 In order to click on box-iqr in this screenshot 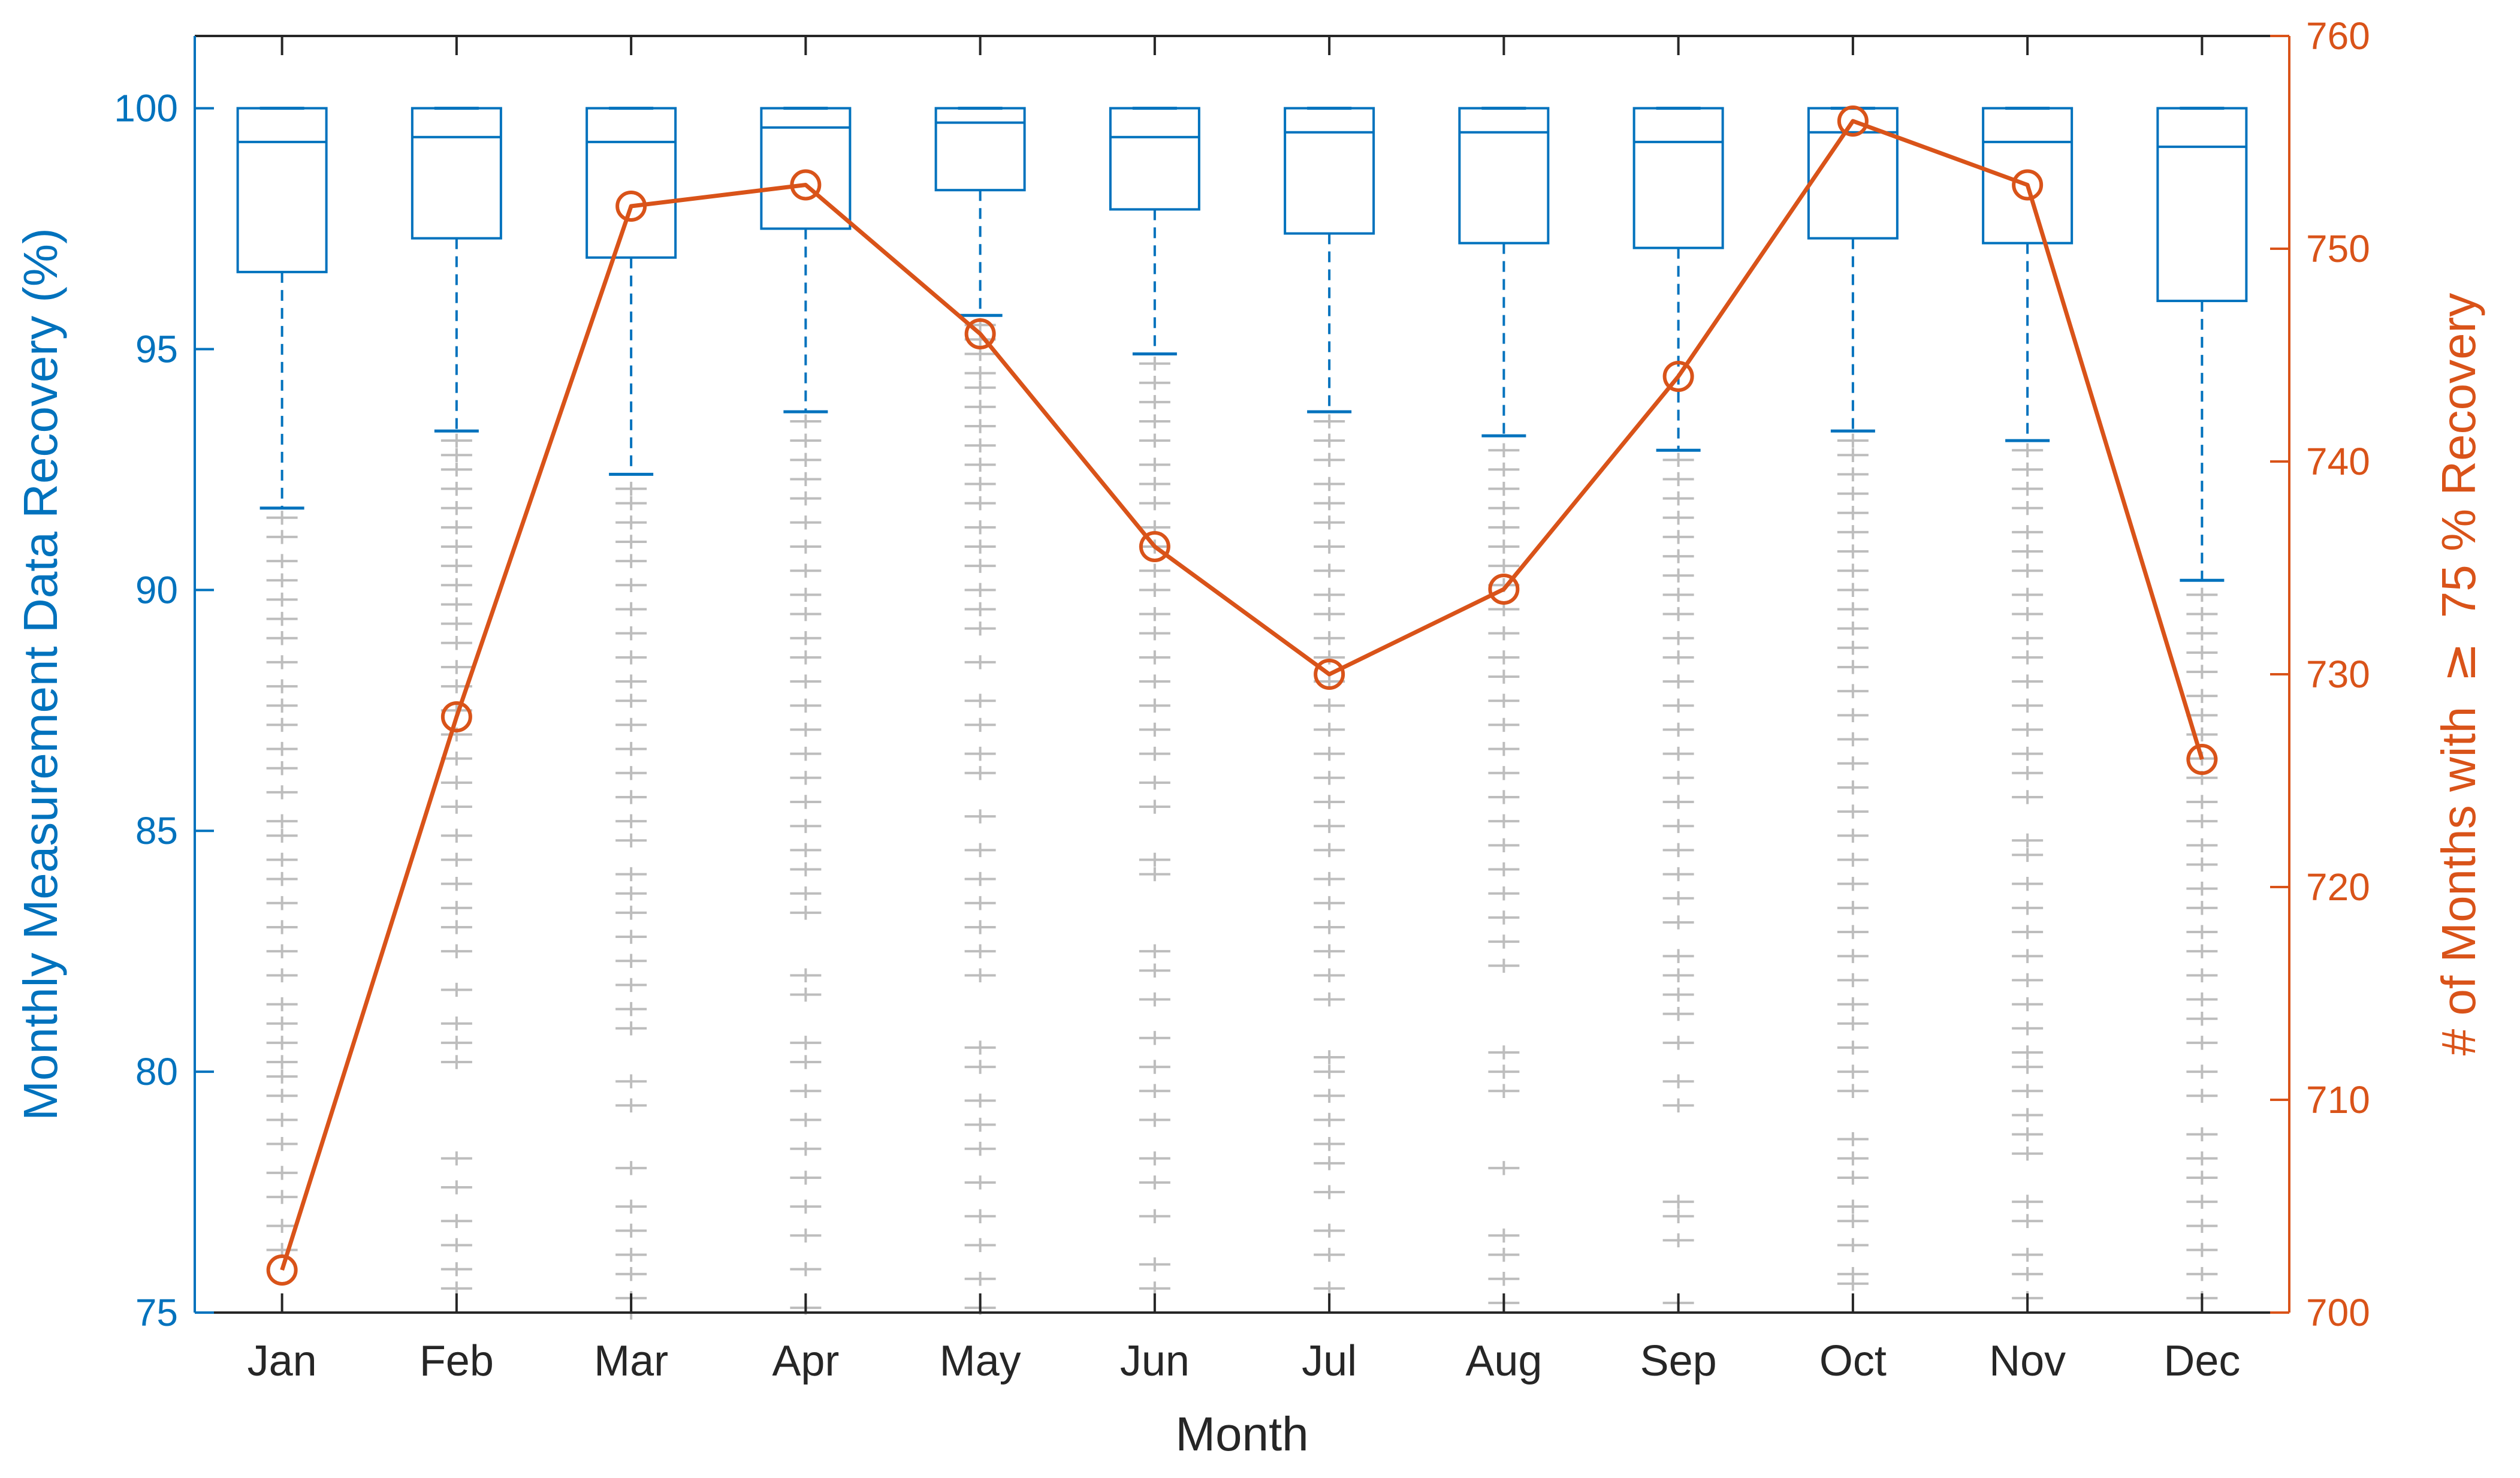, I will do `click(282, 190)`.